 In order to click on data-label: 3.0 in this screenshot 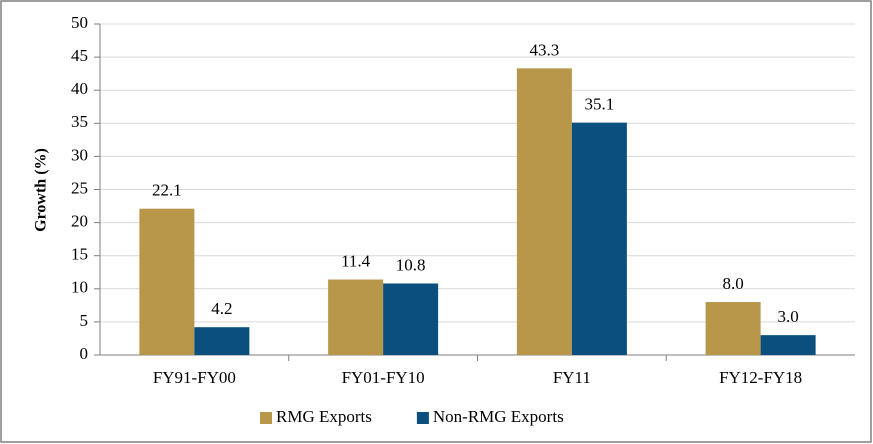, I will do `click(788, 316)`.